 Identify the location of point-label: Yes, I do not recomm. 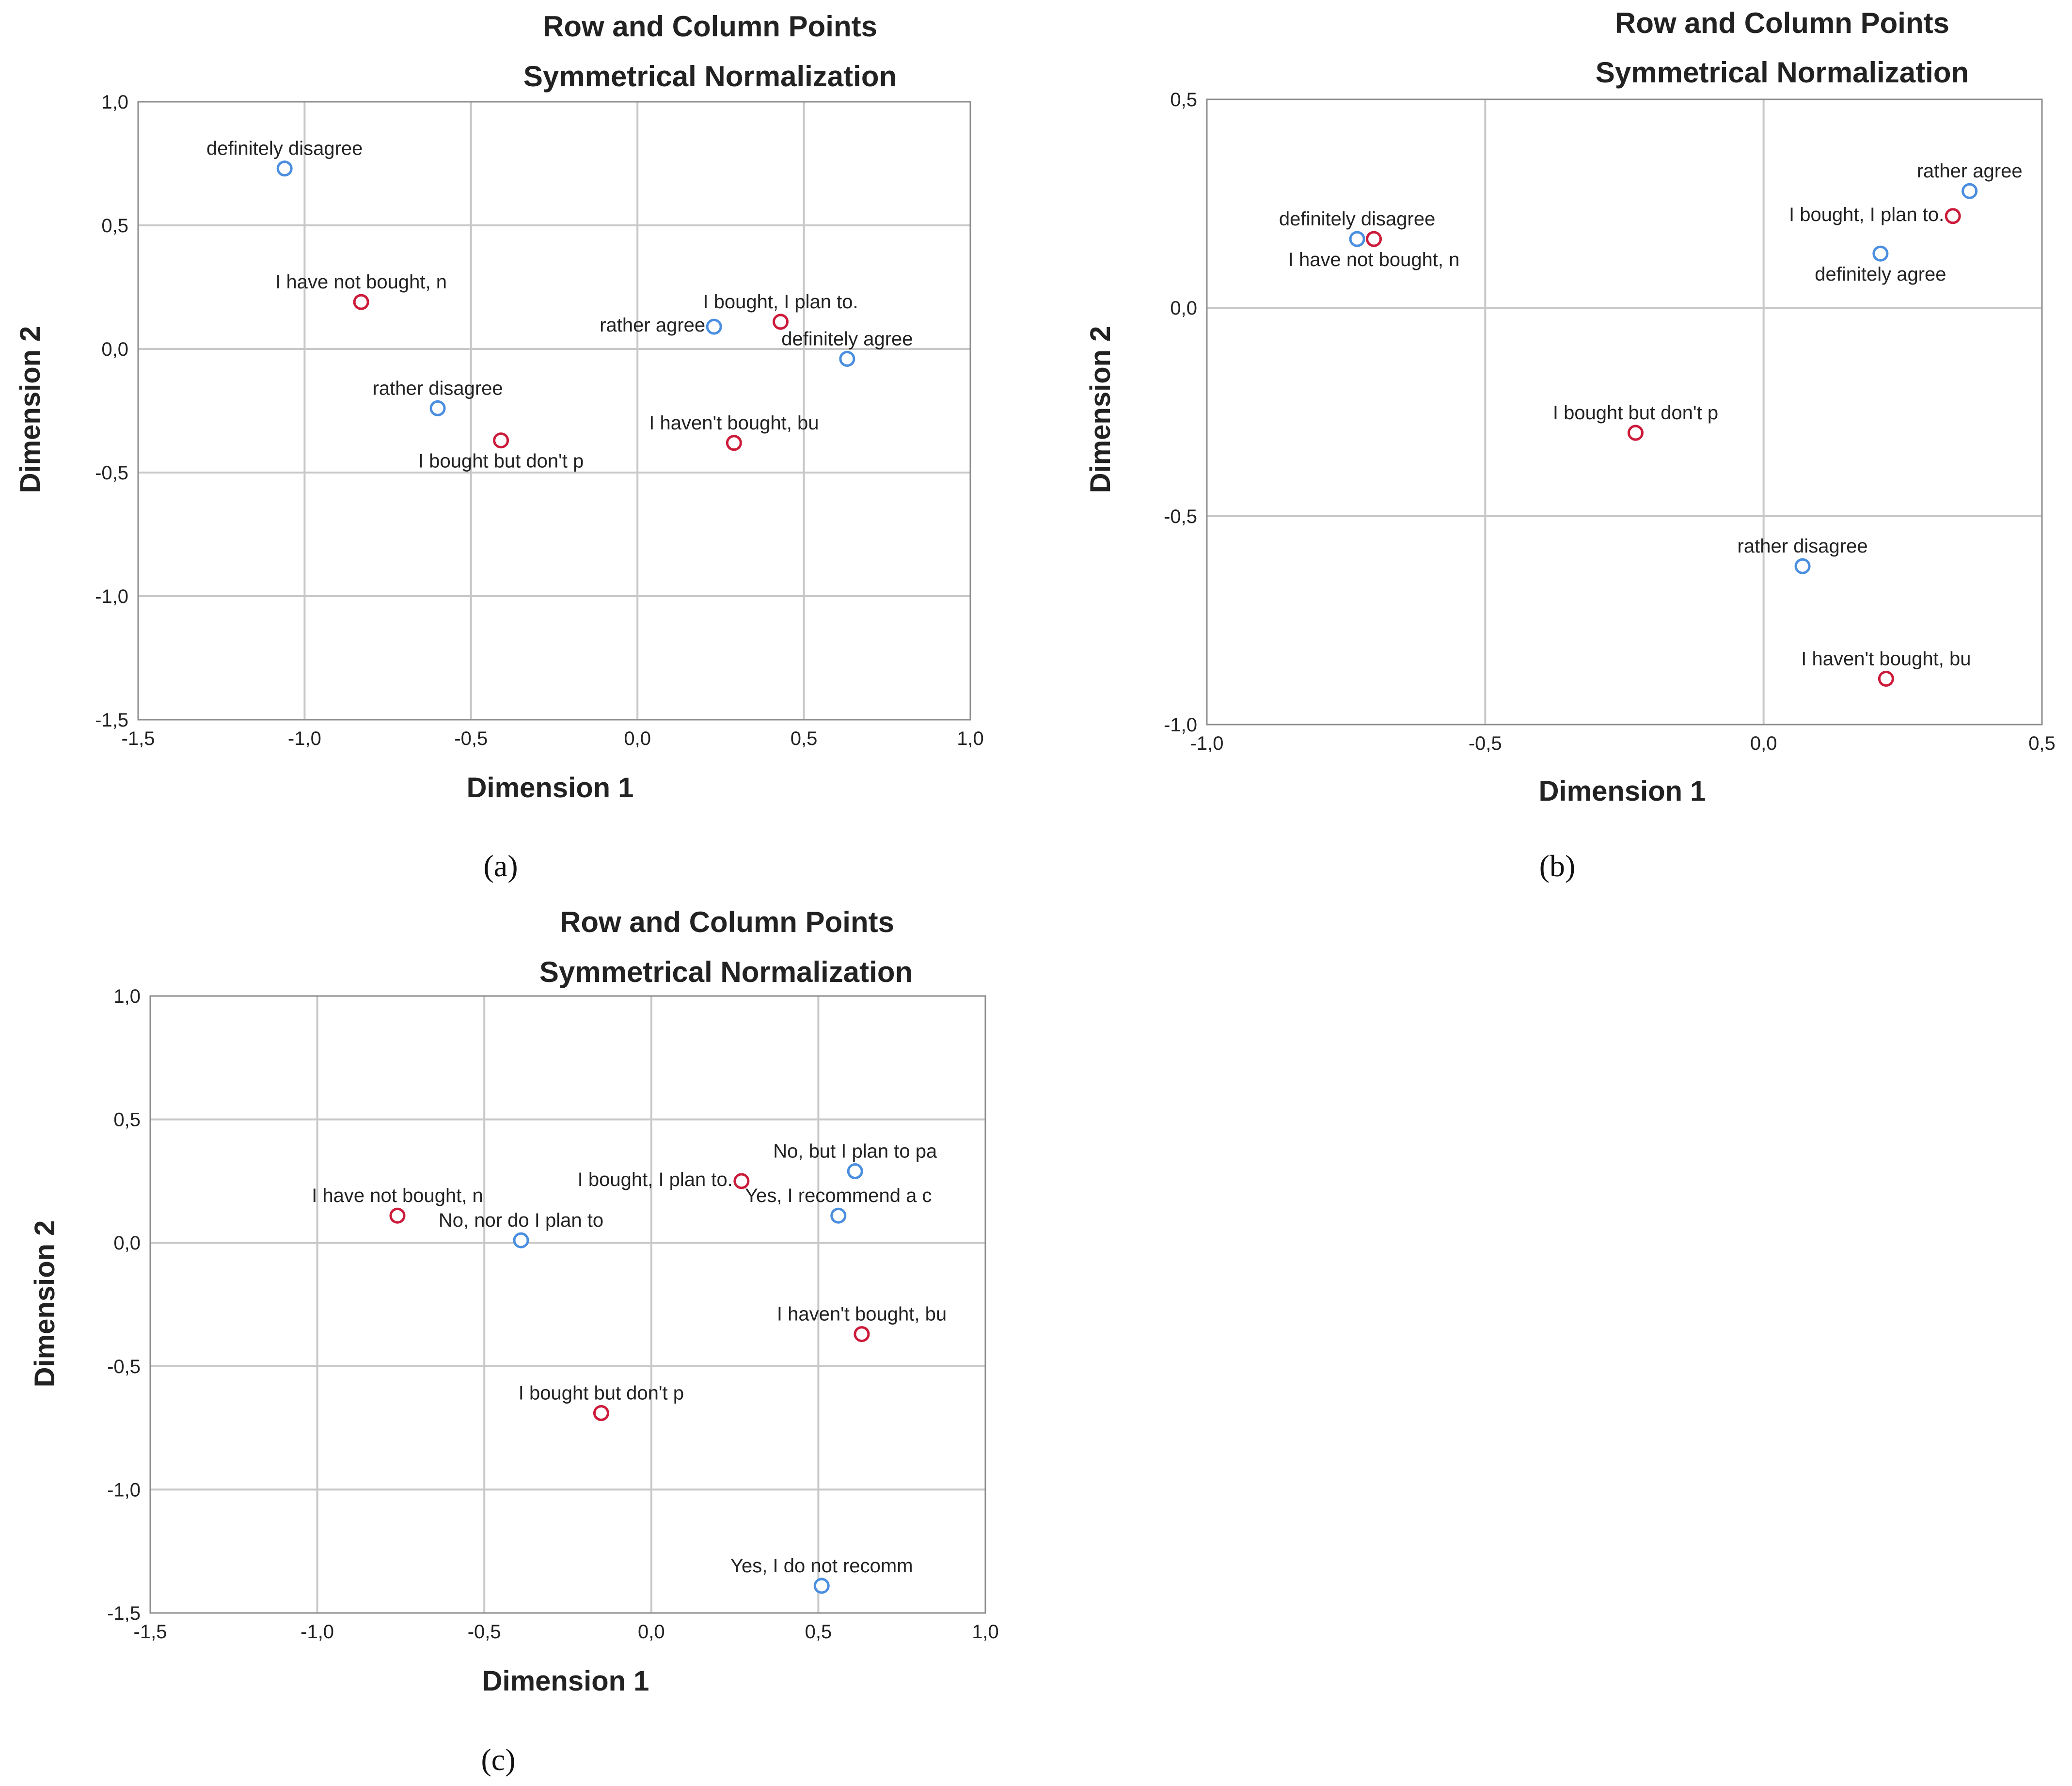
(822, 1566).